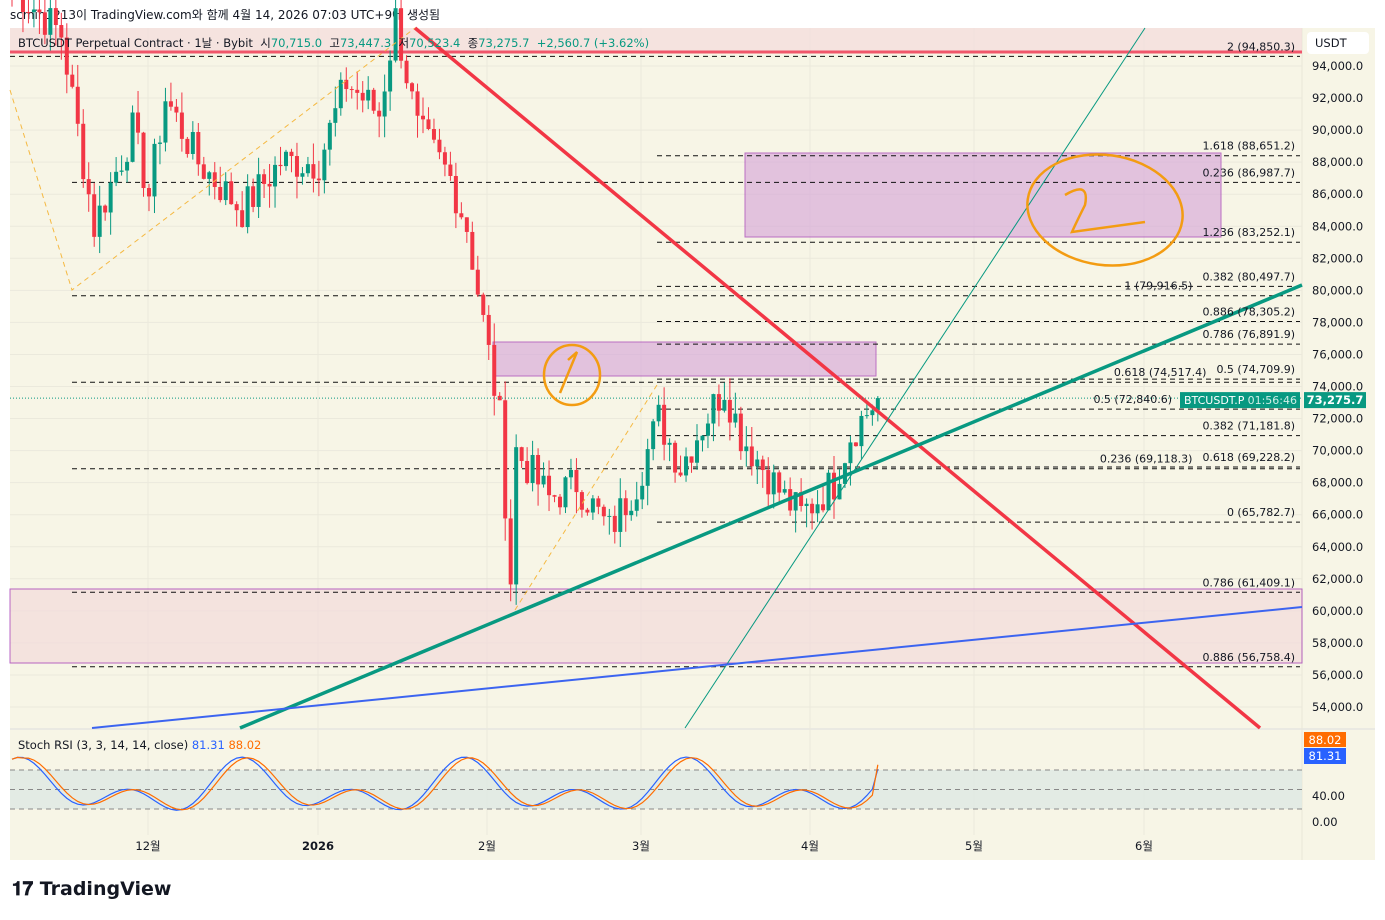  What do you see at coordinates (1337, 643) in the screenshot?
I see `price-tick-label: 58,000.0` at bounding box center [1337, 643].